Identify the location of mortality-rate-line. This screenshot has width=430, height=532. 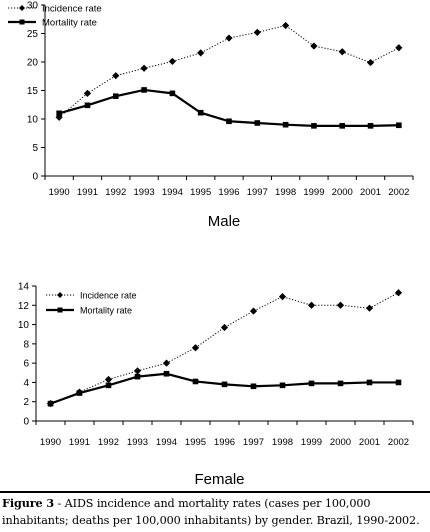
(224, 388).